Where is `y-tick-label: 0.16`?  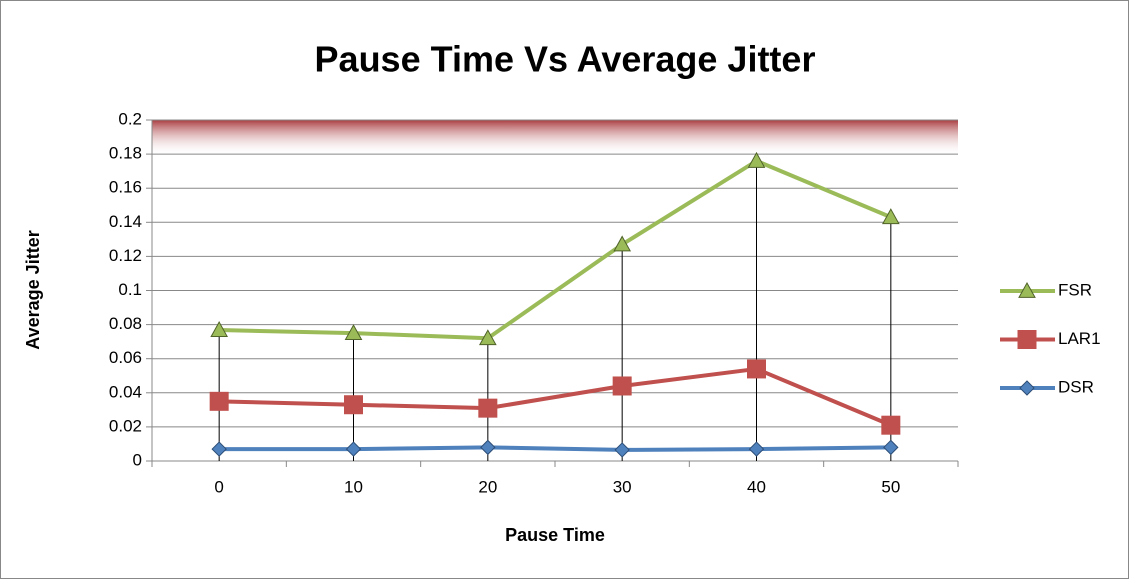
y-tick-label: 0.16 is located at coordinates (125, 187).